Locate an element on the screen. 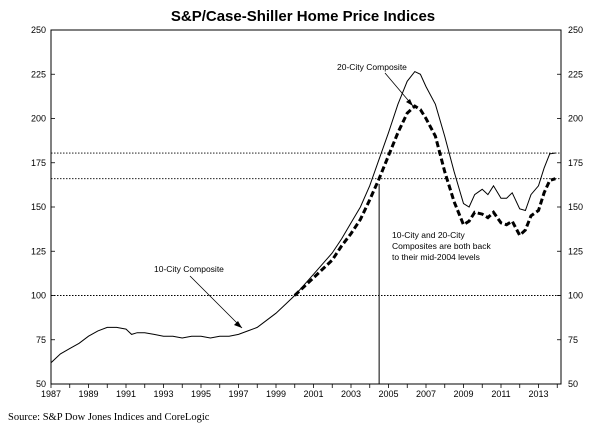 The image size is (607, 430). arrowhead-10-city is located at coordinates (238, 324).